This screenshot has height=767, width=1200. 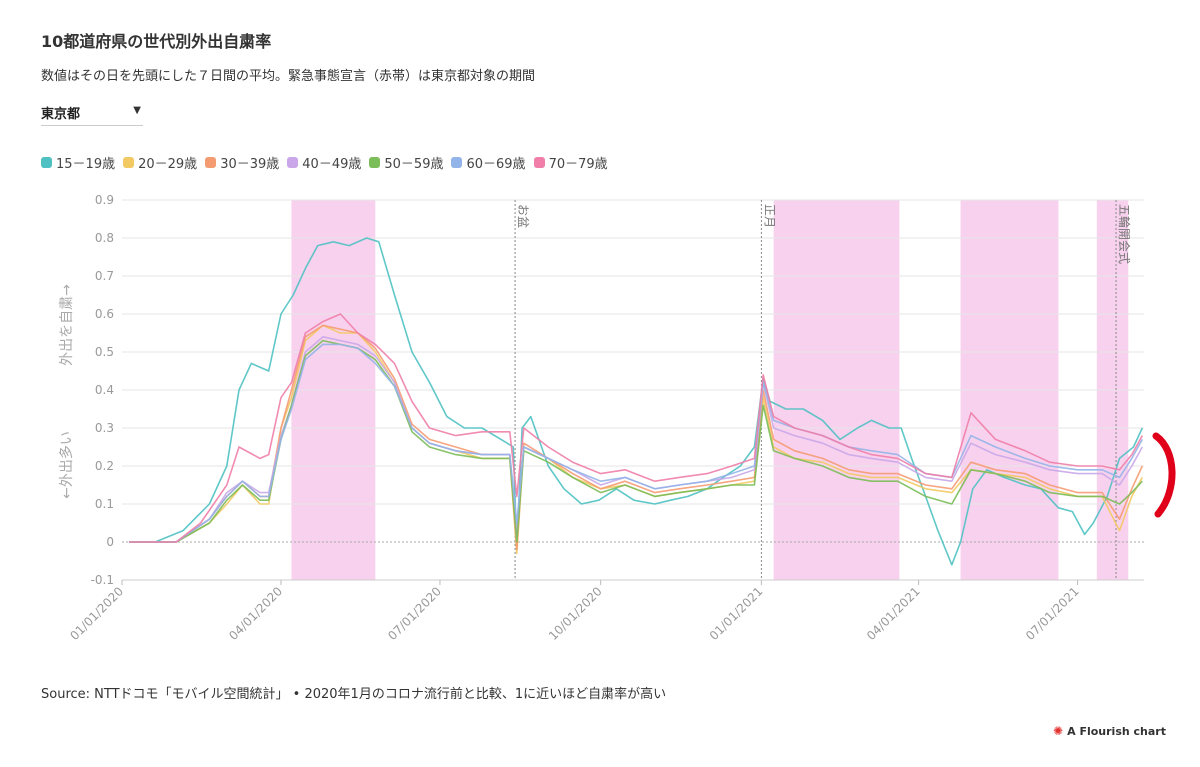 I want to click on x-tick-label: 10/01/2020, so click(x=575, y=613).